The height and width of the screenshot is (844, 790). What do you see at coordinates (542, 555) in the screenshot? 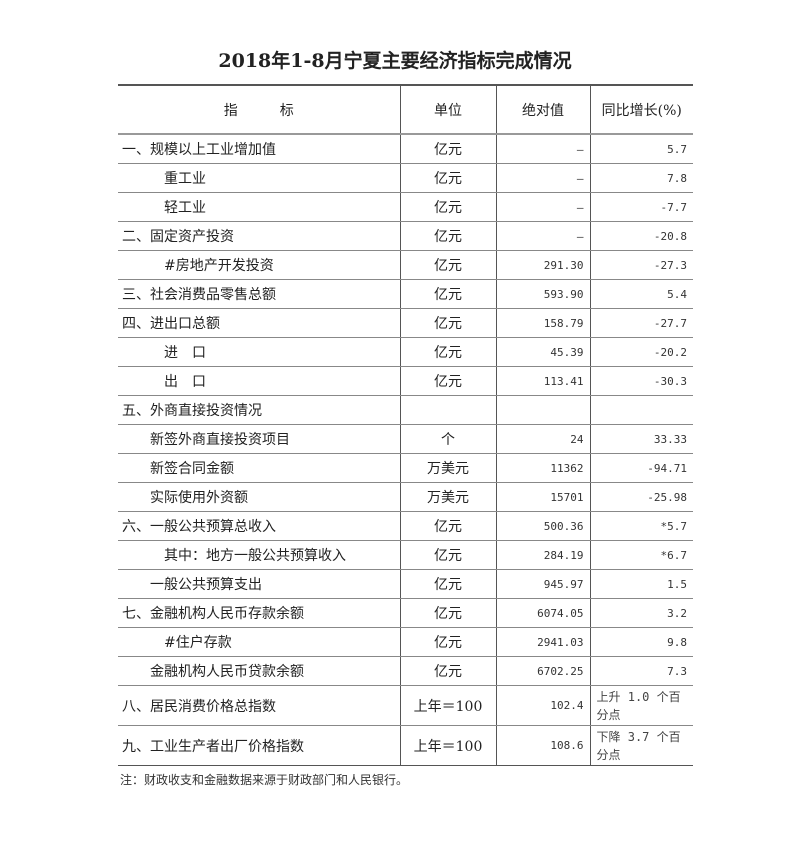
I see `row-value: 284.19` at bounding box center [542, 555].